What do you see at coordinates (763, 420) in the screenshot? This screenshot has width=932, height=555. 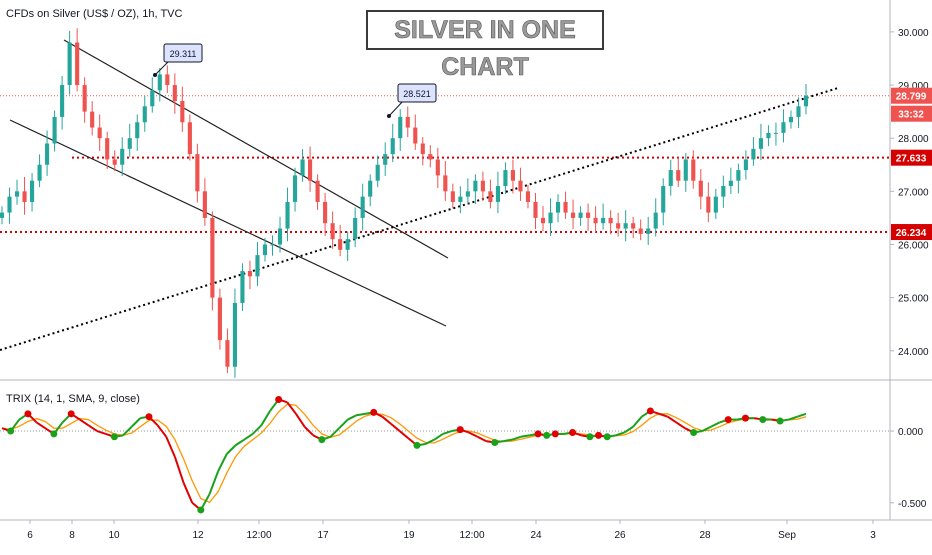 I see `trix-cross-up-dot` at bounding box center [763, 420].